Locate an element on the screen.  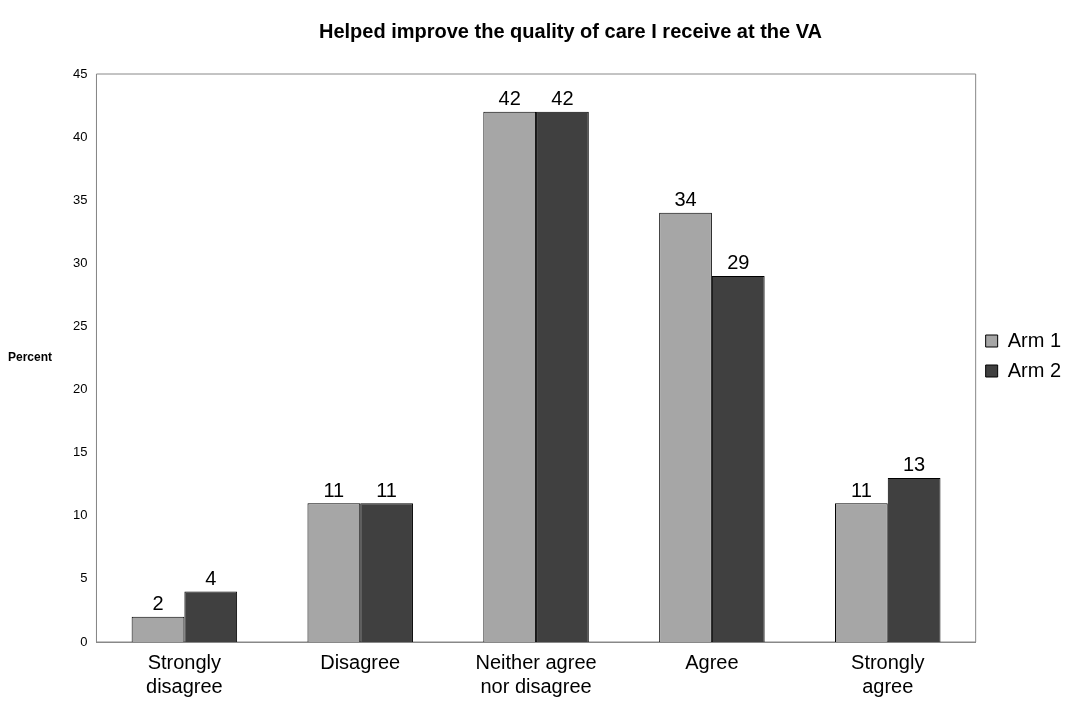
x-tick-label: Strongly disagree is located at coordinates (184, 673).